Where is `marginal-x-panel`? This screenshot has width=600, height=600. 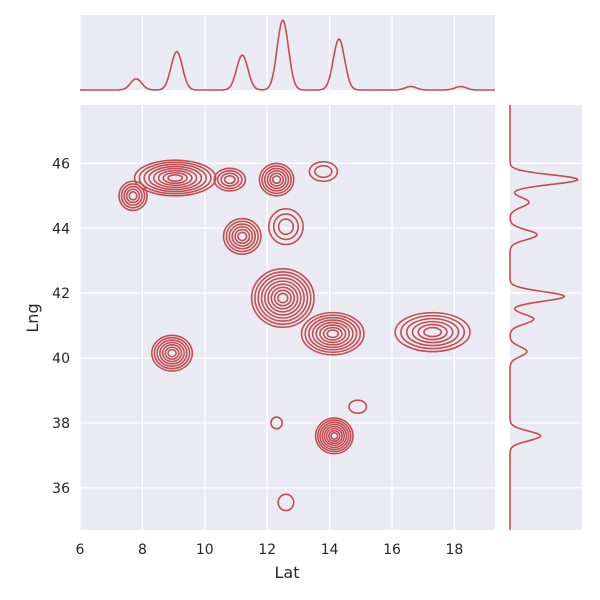 marginal-x-panel is located at coordinates (287, 53).